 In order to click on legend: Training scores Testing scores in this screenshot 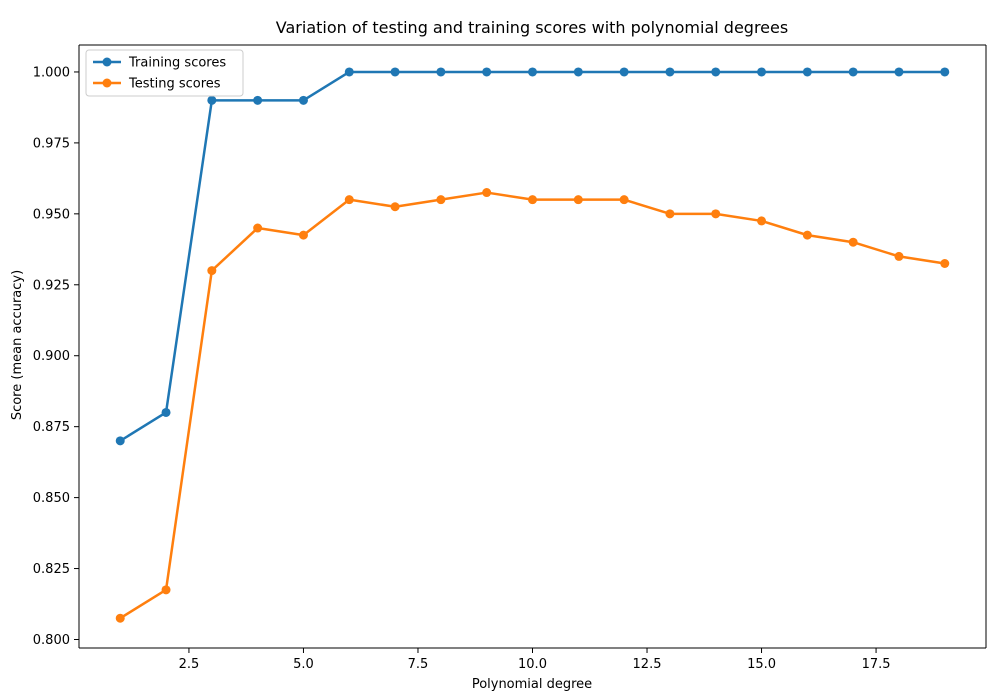, I will do `click(164, 73)`.